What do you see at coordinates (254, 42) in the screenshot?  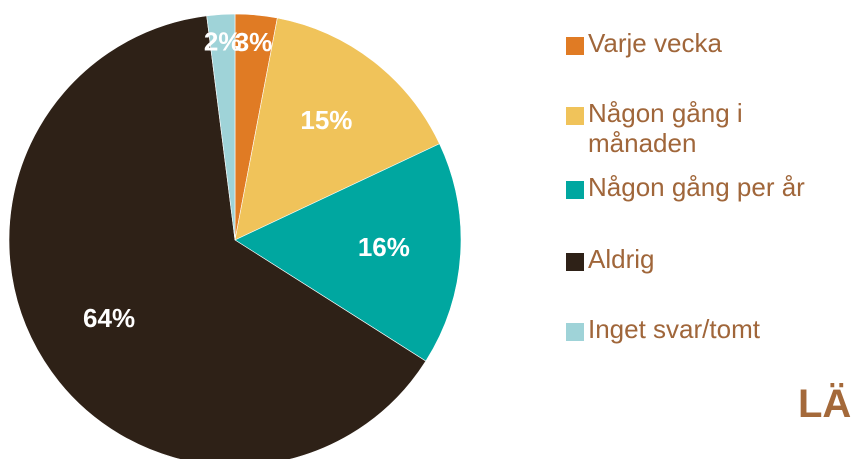 I see `data-label: 3%` at bounding box center [254, 42].